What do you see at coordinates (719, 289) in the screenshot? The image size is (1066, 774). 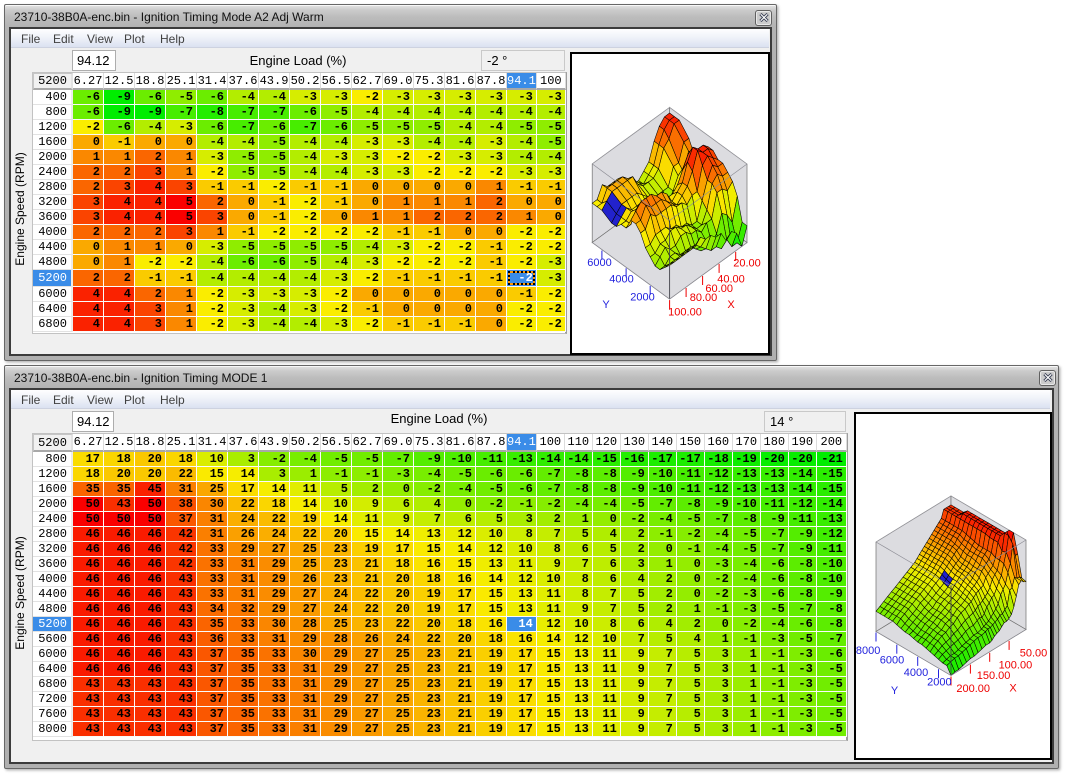 I see `svg-text: 60.00` at bounding box center [719, 289].